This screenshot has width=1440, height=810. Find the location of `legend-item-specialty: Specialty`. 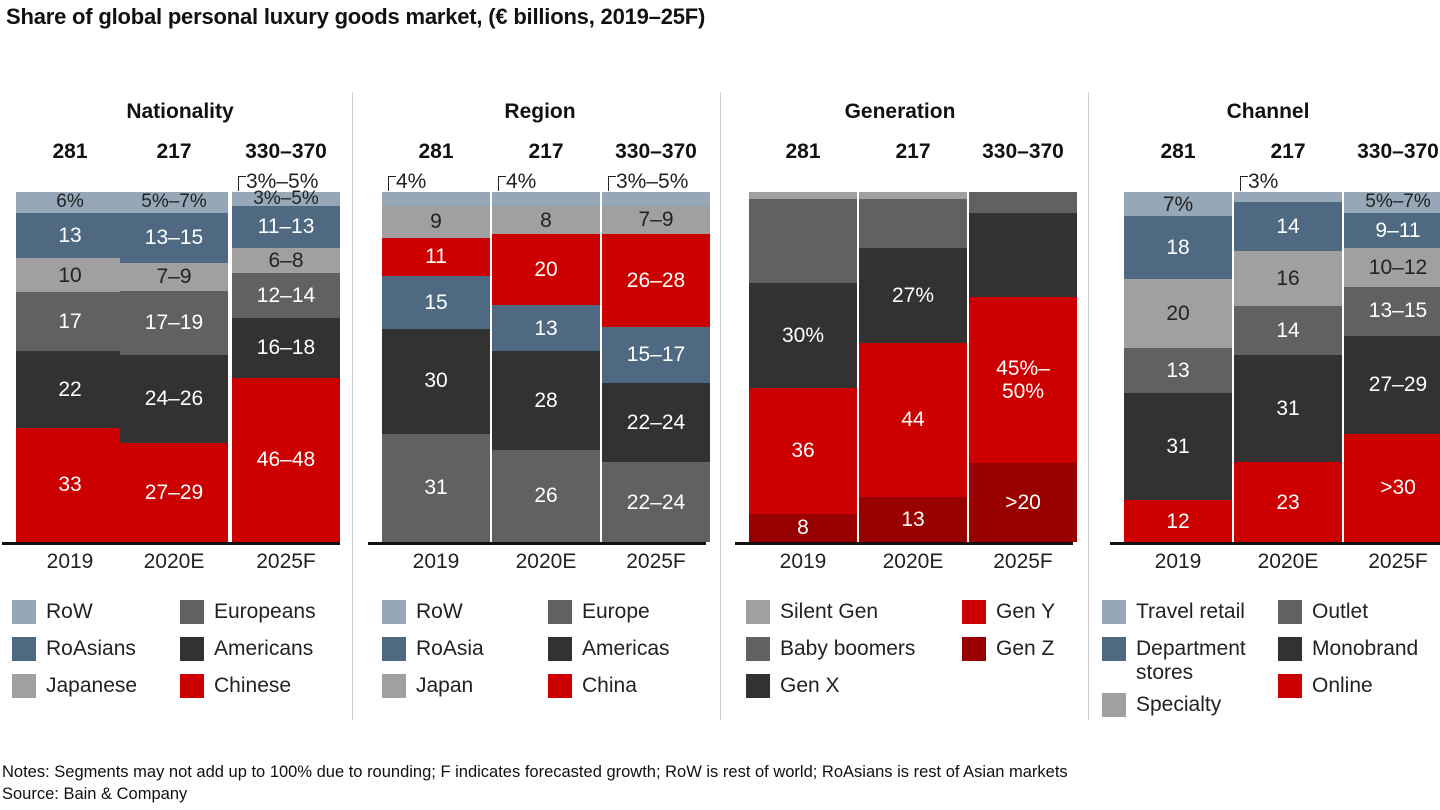

legend-item-specialty: Specialty is located at coordinates (1161, 705).